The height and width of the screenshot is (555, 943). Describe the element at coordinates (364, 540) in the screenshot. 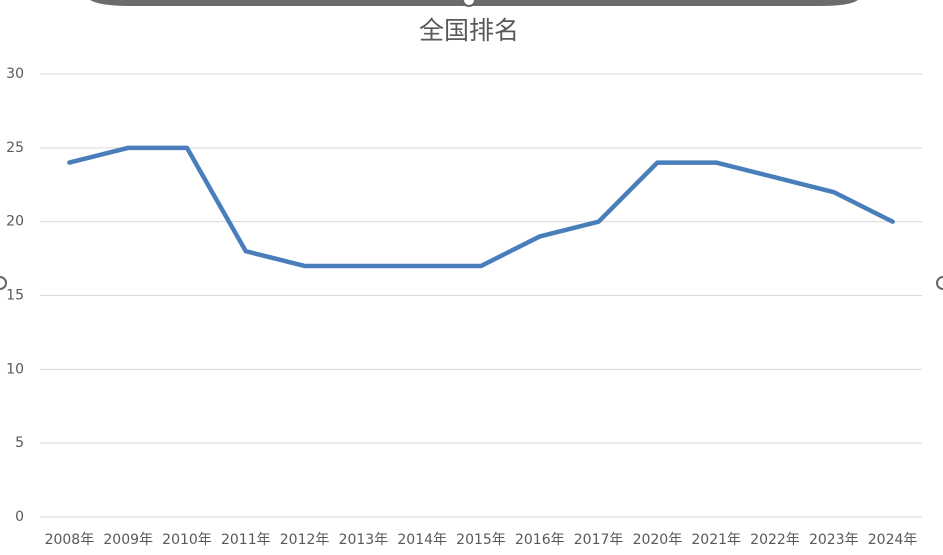

I see `x-tick-label: 2013年` at that location.